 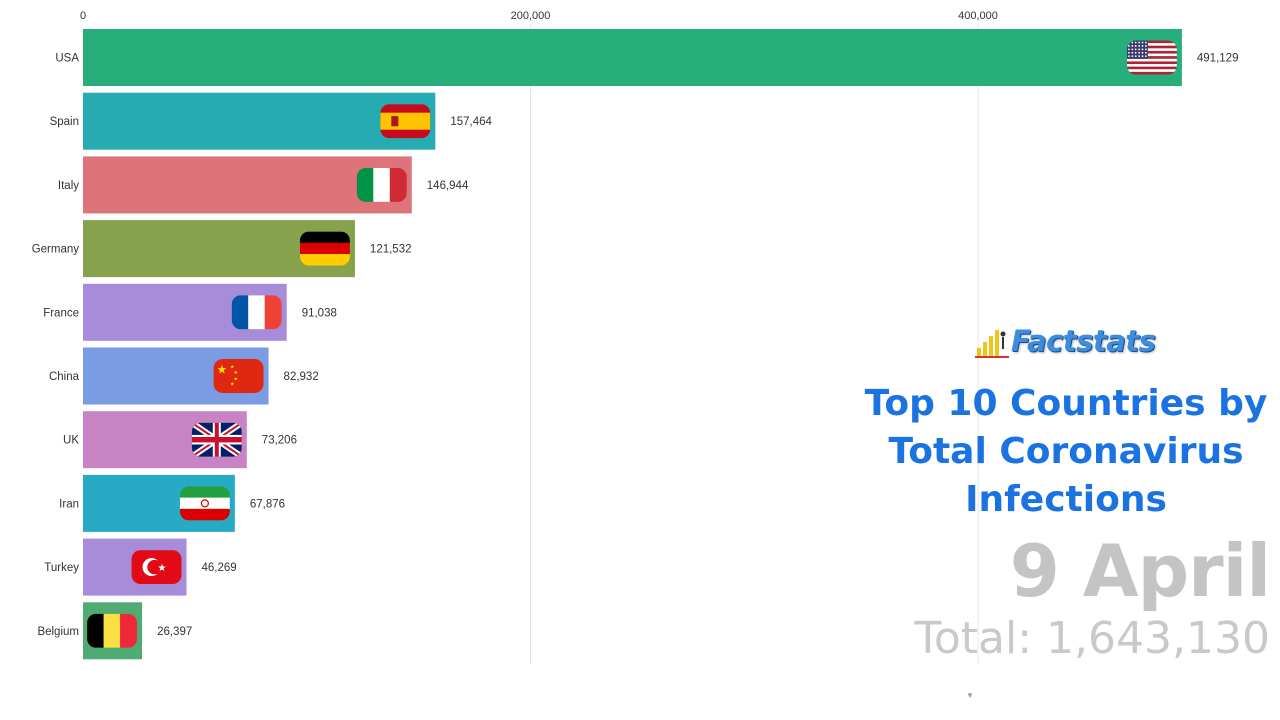 What do you see at coordinates (1218, 59) in the screenshot?
I see `value-label: 491,129` at bounding box center [1218, 59].